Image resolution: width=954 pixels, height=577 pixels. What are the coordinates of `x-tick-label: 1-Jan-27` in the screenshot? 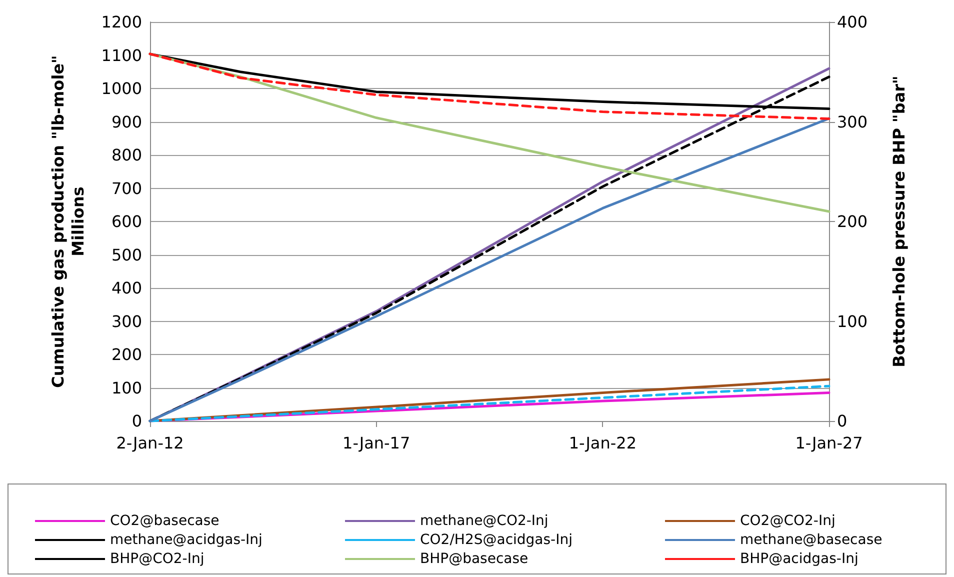 It's located at (829, 443).